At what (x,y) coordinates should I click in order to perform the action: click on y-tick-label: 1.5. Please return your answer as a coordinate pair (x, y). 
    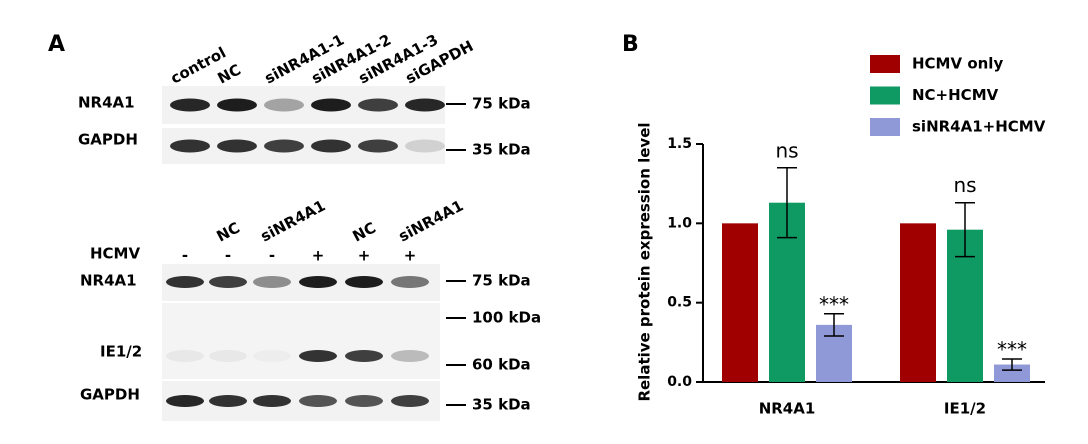
    Looking at the image, I should click on (679, 144).